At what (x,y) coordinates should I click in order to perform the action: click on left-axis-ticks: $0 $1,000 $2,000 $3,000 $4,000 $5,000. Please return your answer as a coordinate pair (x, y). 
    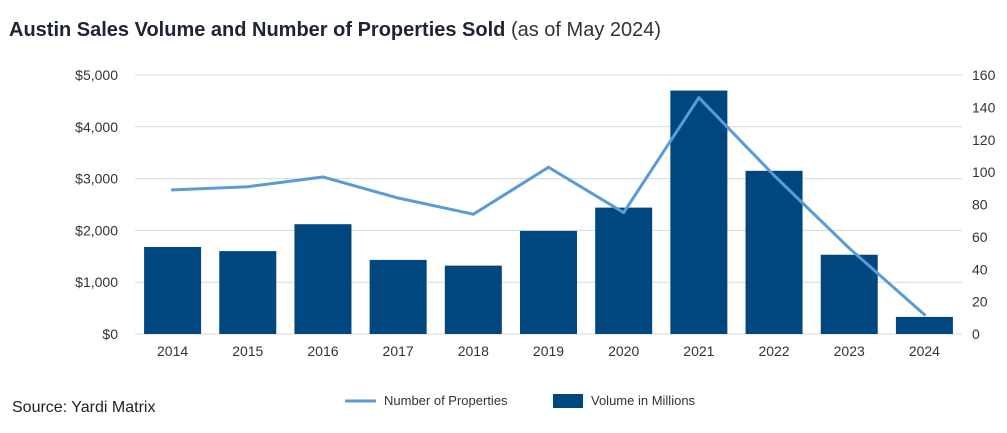
    Looking at the image, I should click on (96, 204).